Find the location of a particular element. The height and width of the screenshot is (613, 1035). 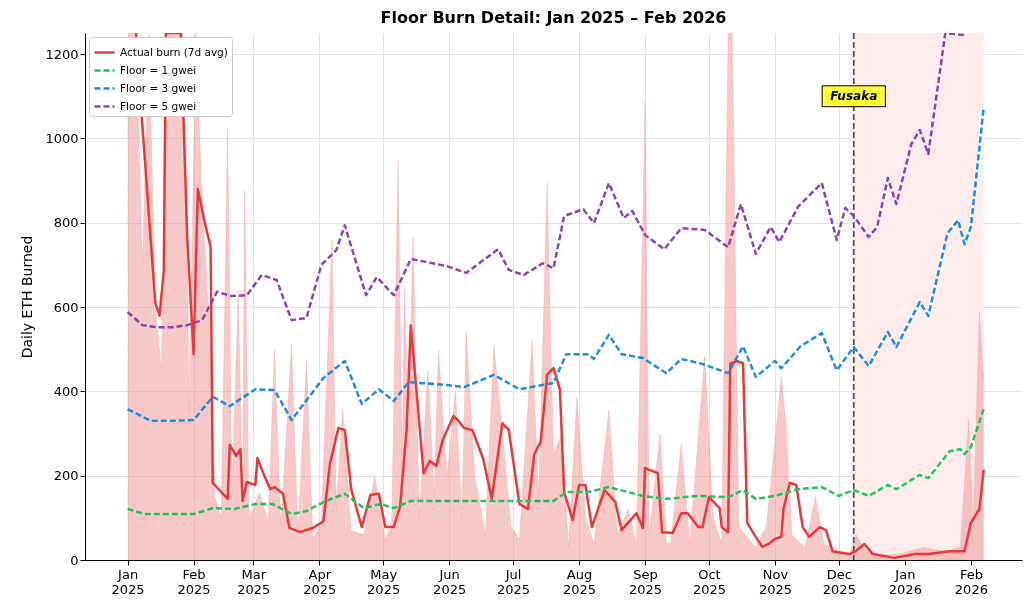

x-tick-label: Jun 2025 is located at coordinates (450, 581).